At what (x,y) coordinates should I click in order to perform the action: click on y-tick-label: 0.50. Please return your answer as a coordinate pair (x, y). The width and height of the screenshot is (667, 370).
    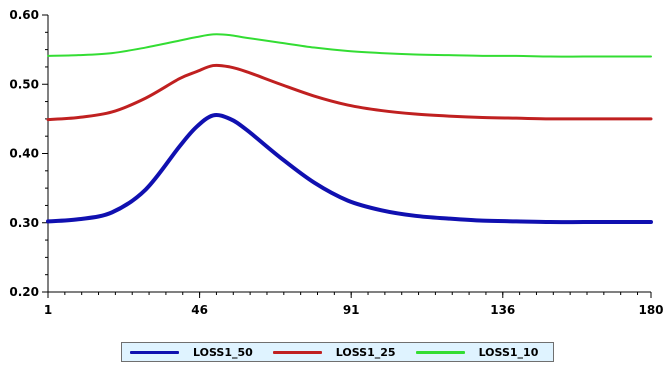
    Looking at the image, I should click on (24, 84).